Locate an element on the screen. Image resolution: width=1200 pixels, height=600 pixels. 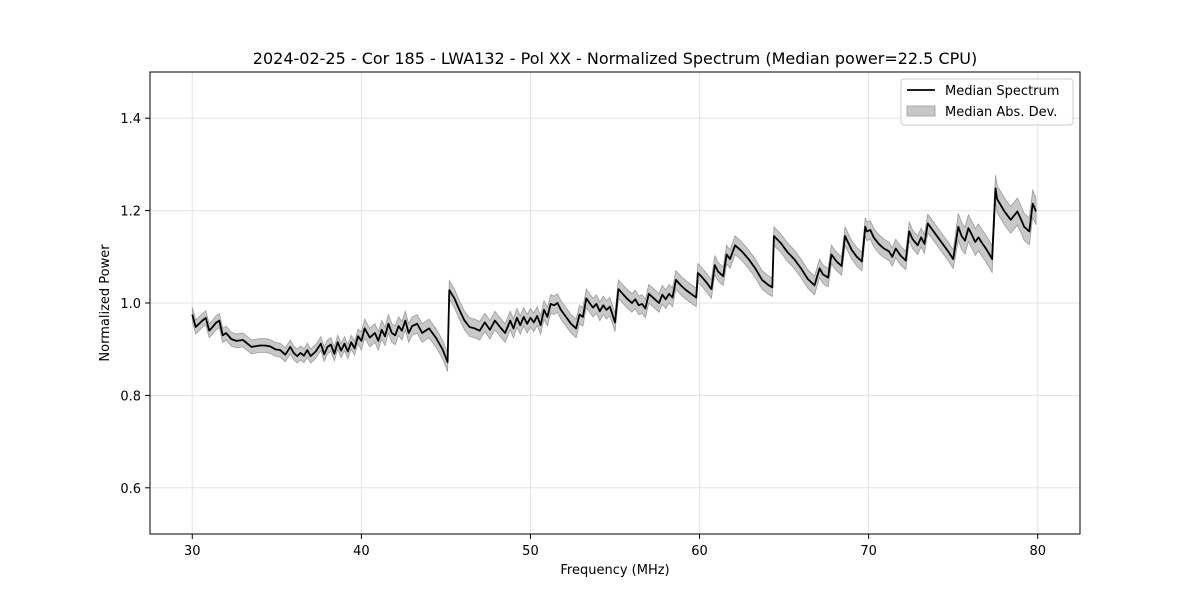
x-tick-label: 50 is located at coordinates (530, 551).